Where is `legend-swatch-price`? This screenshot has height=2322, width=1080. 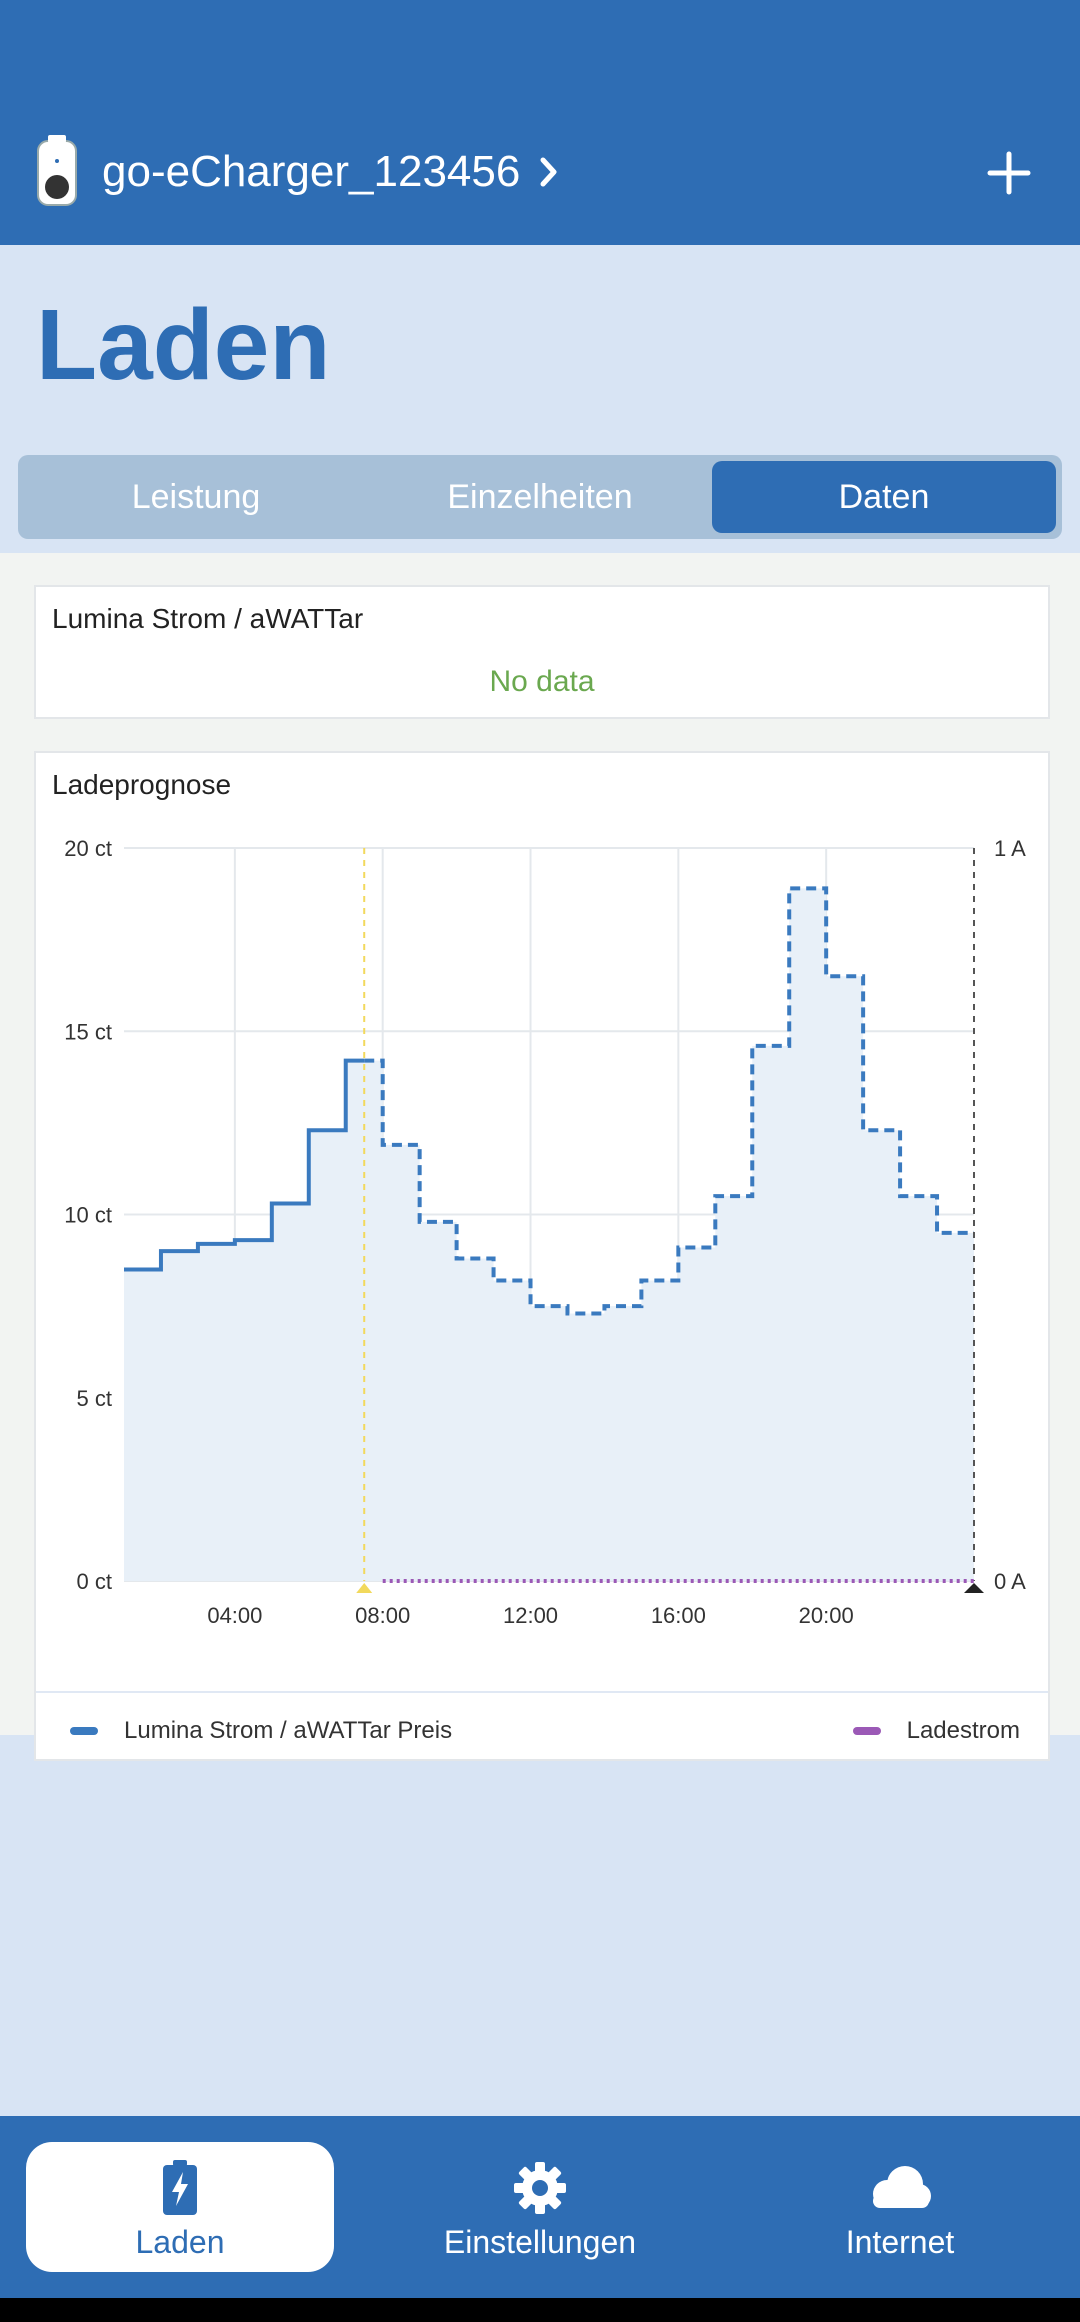 legend-swatch-price is located at coordinates (84, 1731).